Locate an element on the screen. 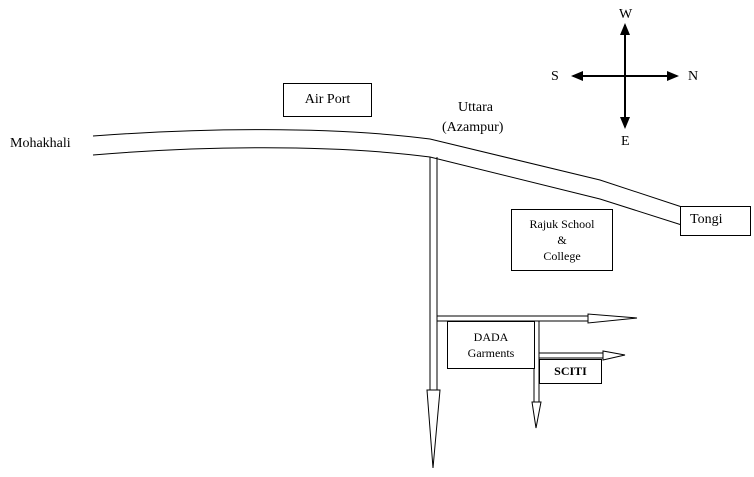 The image size is (754, 477). rajuk-line2: & is located at coordinates (562, 240).